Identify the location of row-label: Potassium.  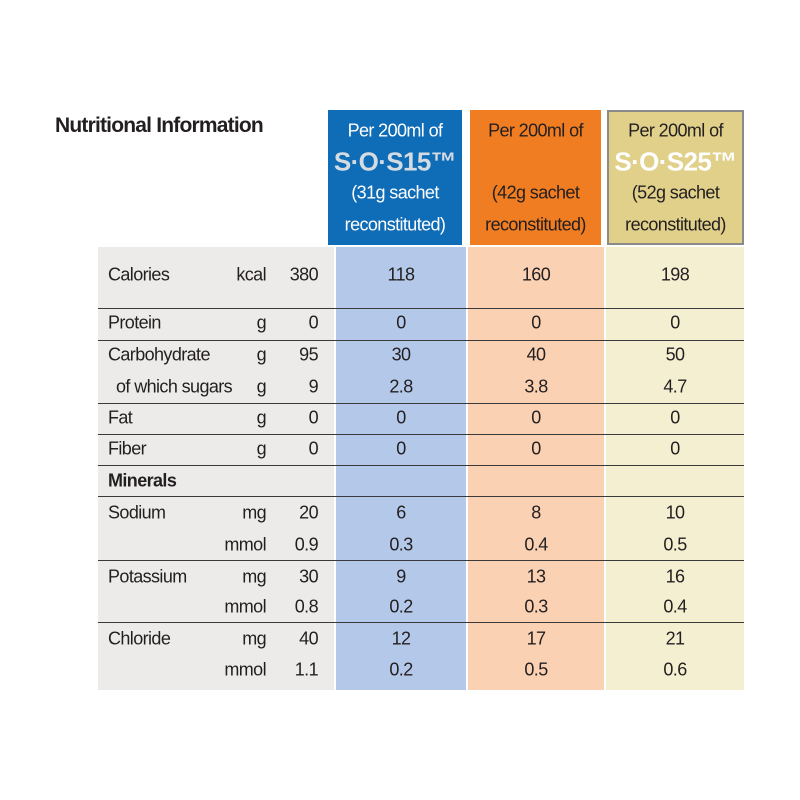
(147, 576).